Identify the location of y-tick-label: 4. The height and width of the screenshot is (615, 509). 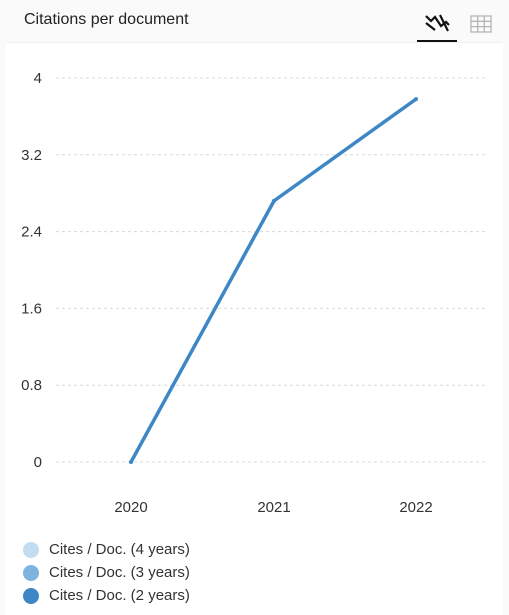
(38, 78).